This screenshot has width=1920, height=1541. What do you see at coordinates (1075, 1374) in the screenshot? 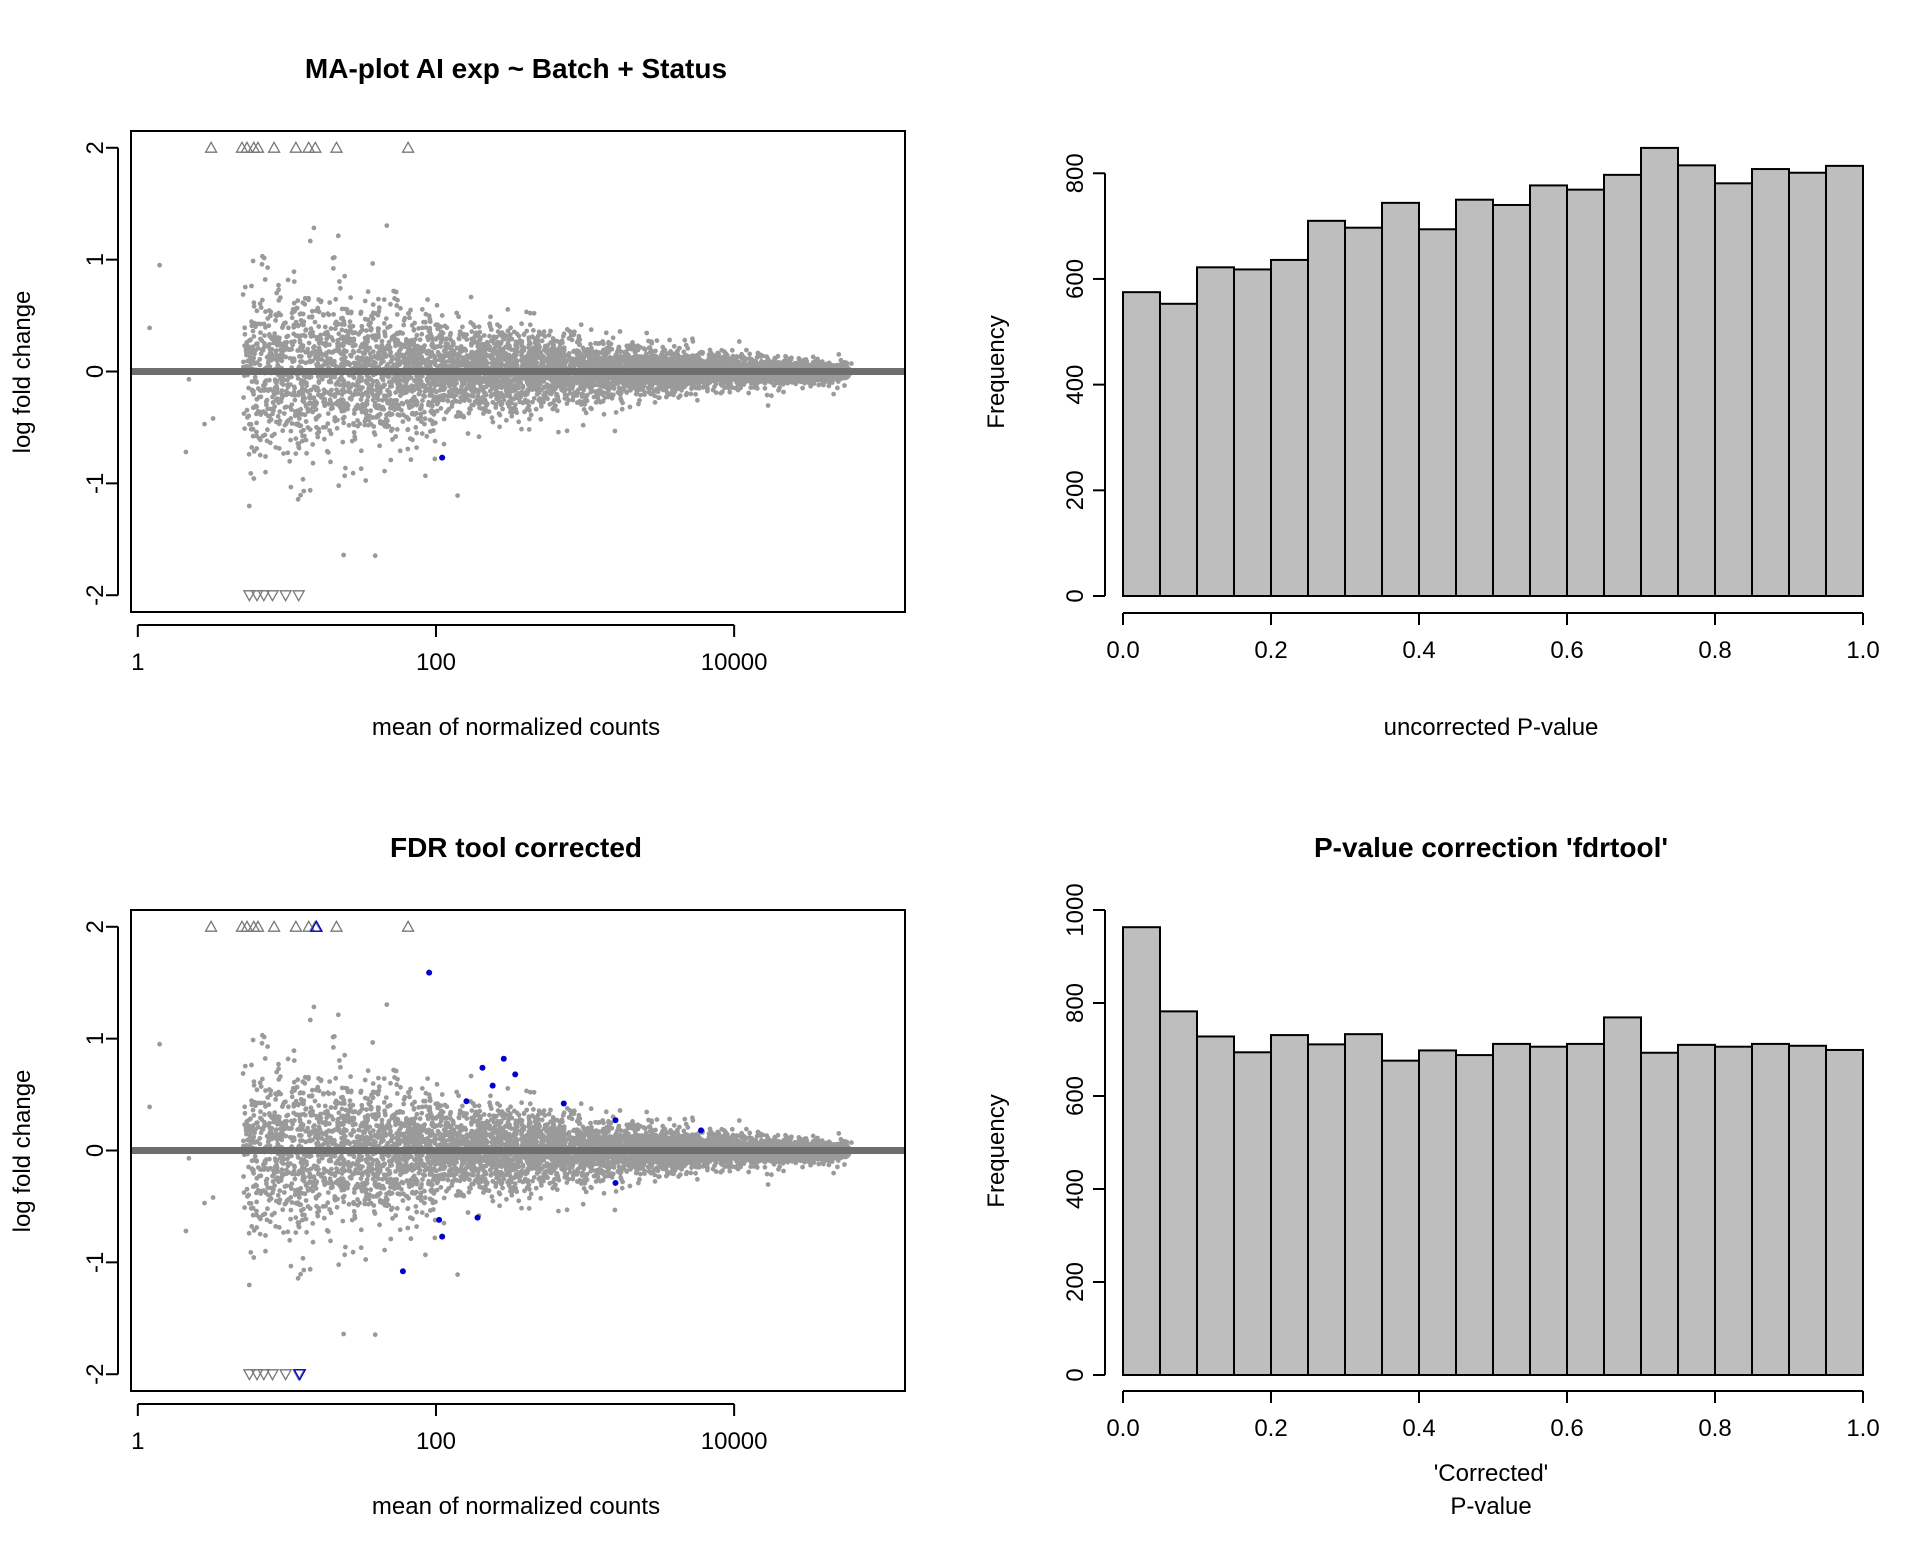
I see `y-tick-label: 0` at bounding box center [1075, 1374].